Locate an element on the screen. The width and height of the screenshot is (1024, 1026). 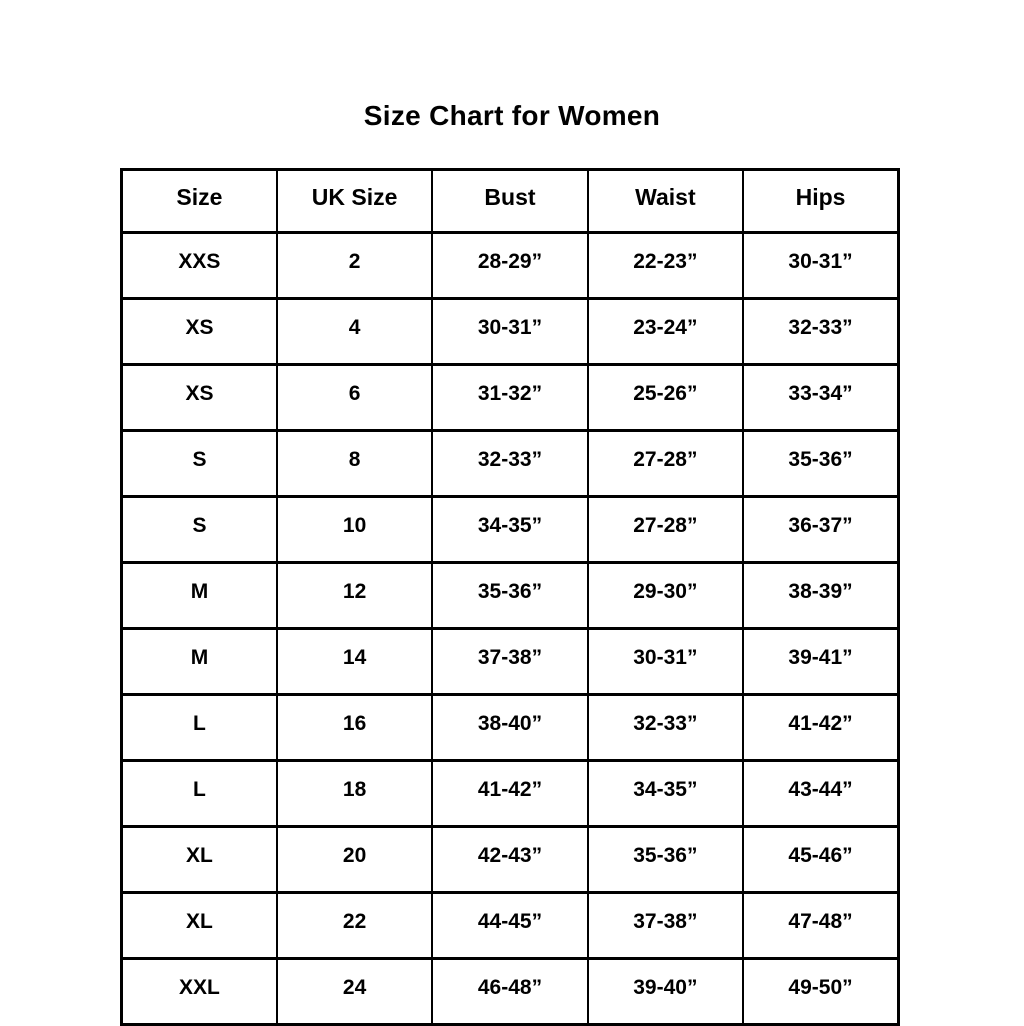
table-row: M 12 35-36” 29-30” 38-39” is located at coordinates (510, 595).